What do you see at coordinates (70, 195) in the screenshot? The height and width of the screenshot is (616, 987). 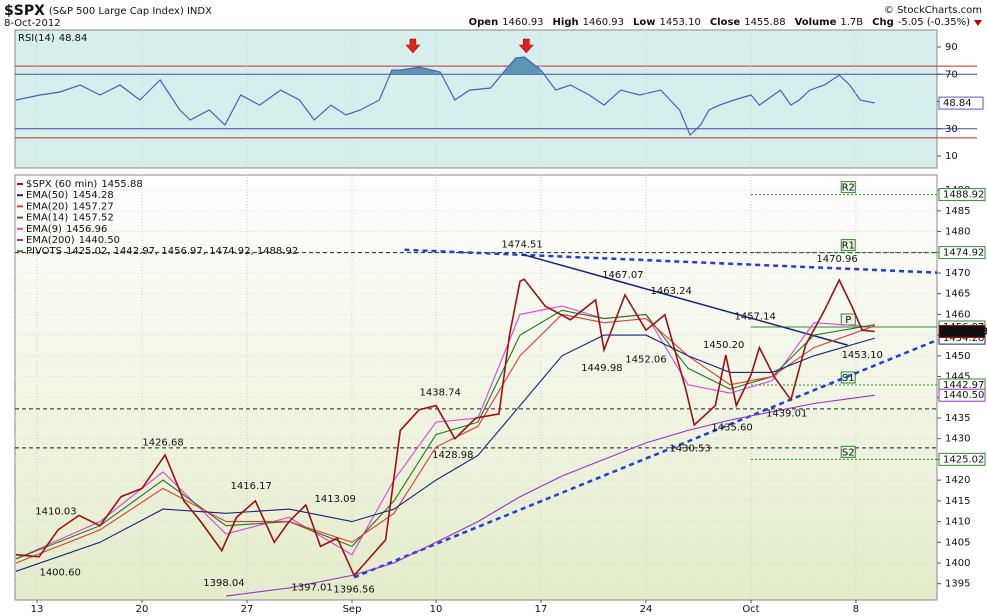 I see `legend-entry: EMA(50) 1454.28` at bounding box center [70, 195].